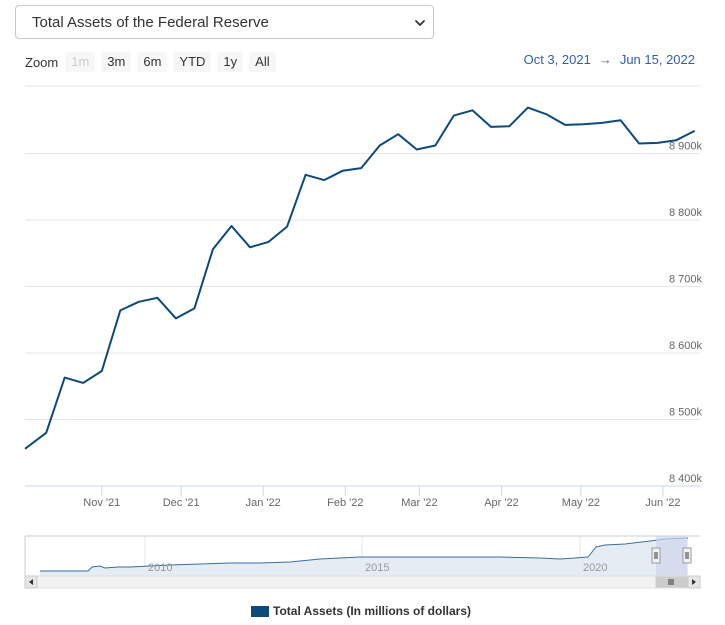  I want to click on series-select-value: Total Assets of the Federal Reserve, so click(150, 22).